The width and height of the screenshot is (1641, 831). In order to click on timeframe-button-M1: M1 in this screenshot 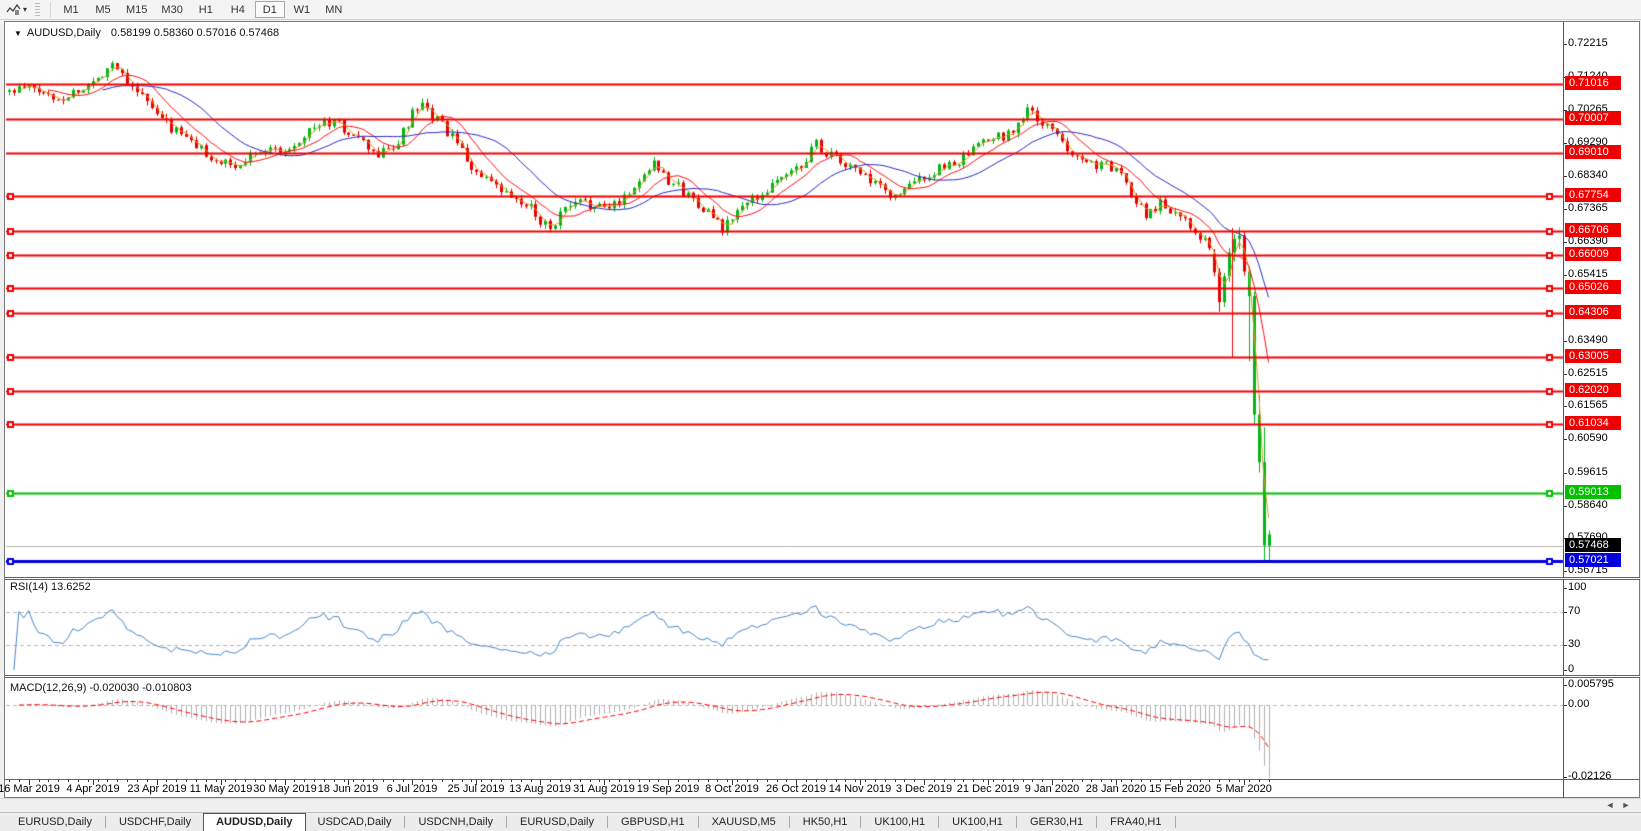, I will do `click(71, 10)`.